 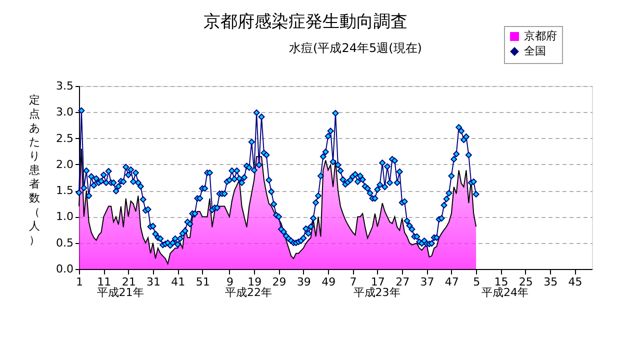 What do you see at coordinates (104, 282) in the screenshot?
I see `x-tick-label: 11` at bounding box center [104, 282].